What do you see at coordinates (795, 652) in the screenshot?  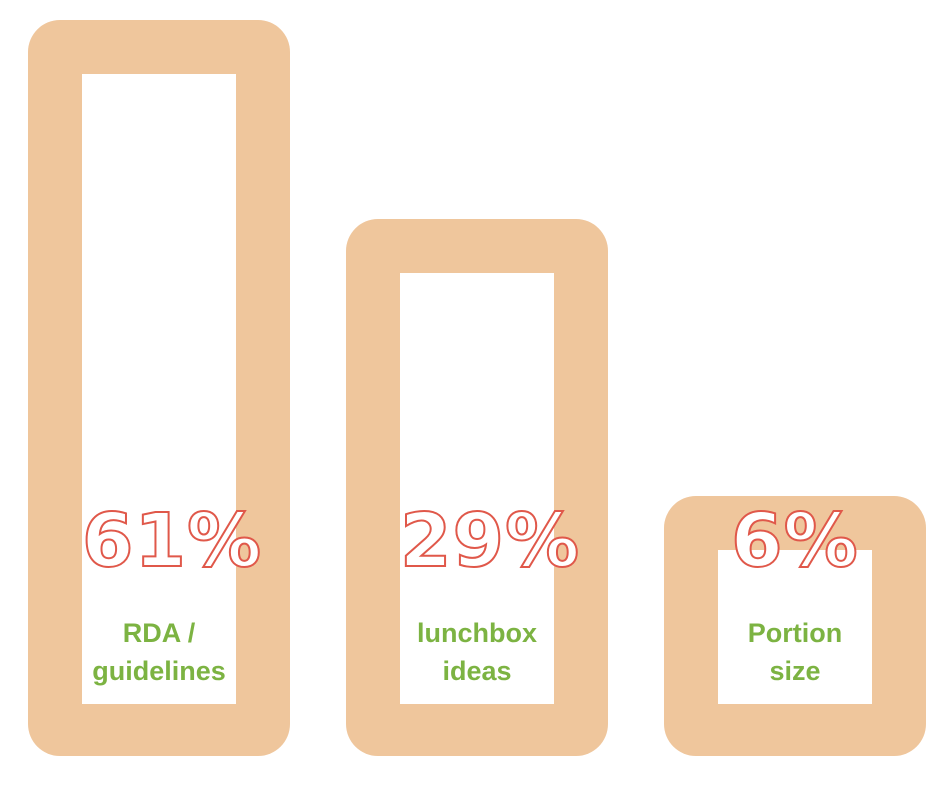 I see `category-label: Portion size` at bounding box center [795, 652].